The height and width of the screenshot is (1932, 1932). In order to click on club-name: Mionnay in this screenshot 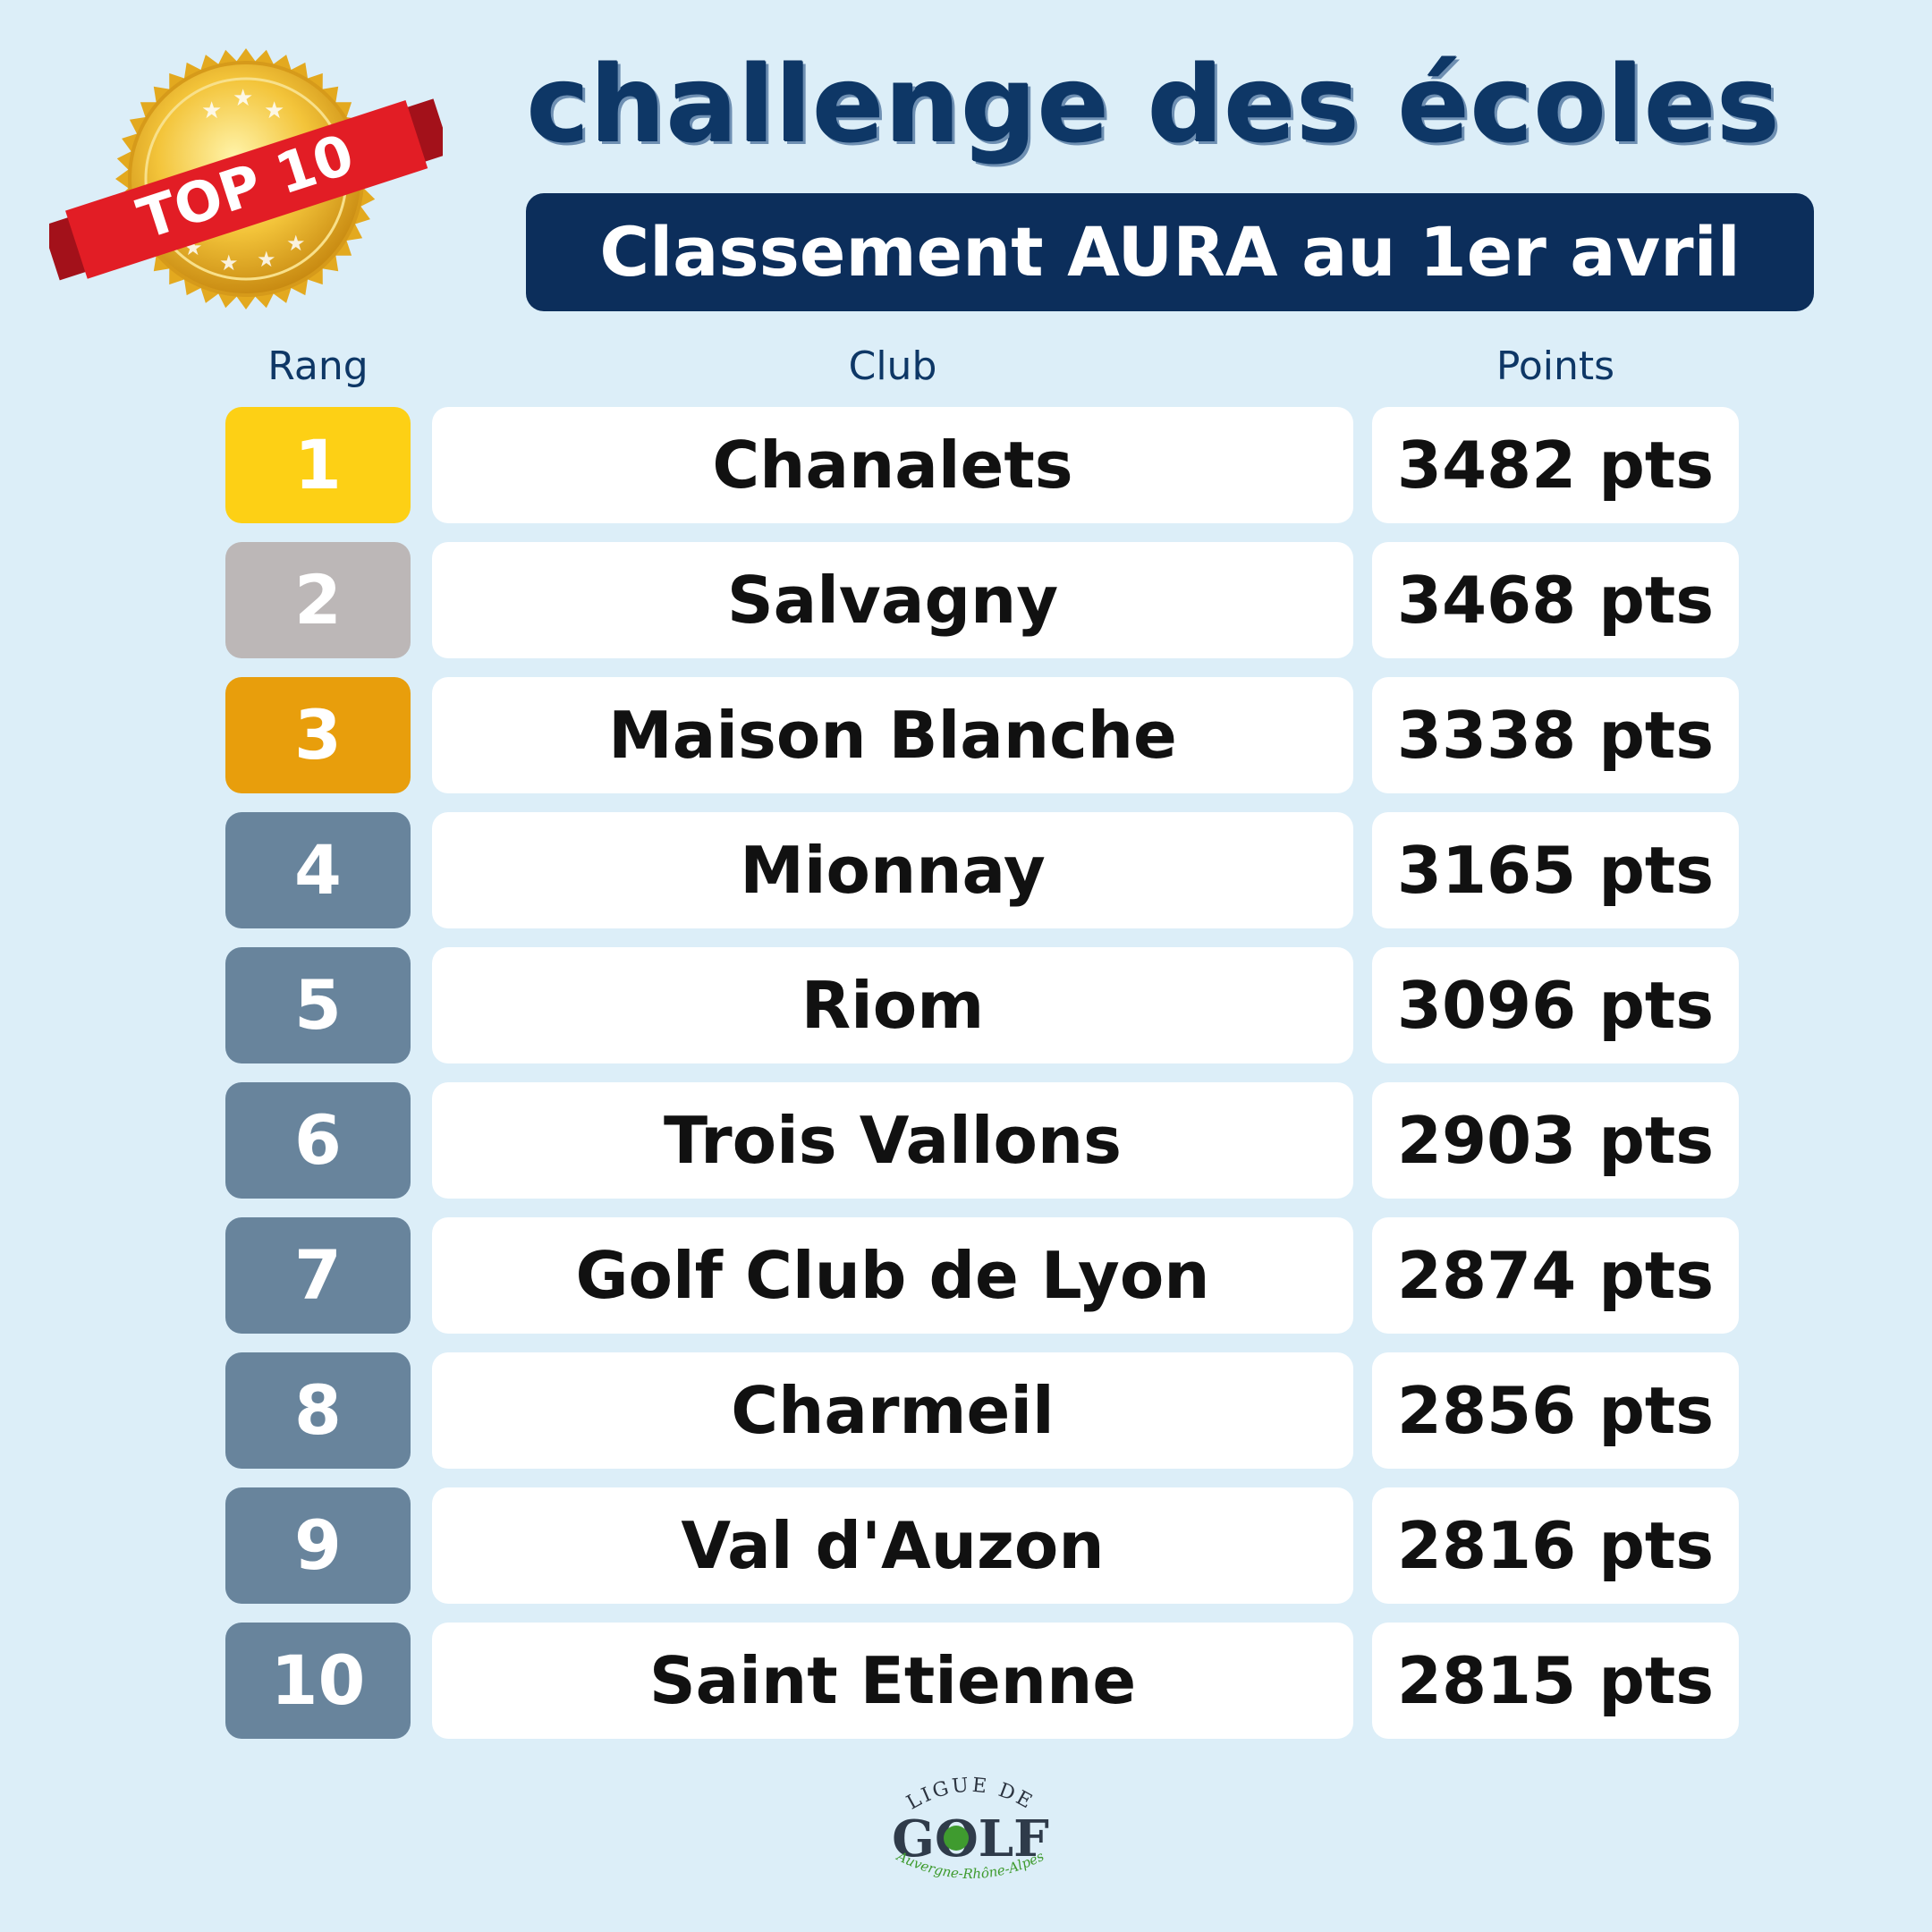, I will do `click(892, 870)`.